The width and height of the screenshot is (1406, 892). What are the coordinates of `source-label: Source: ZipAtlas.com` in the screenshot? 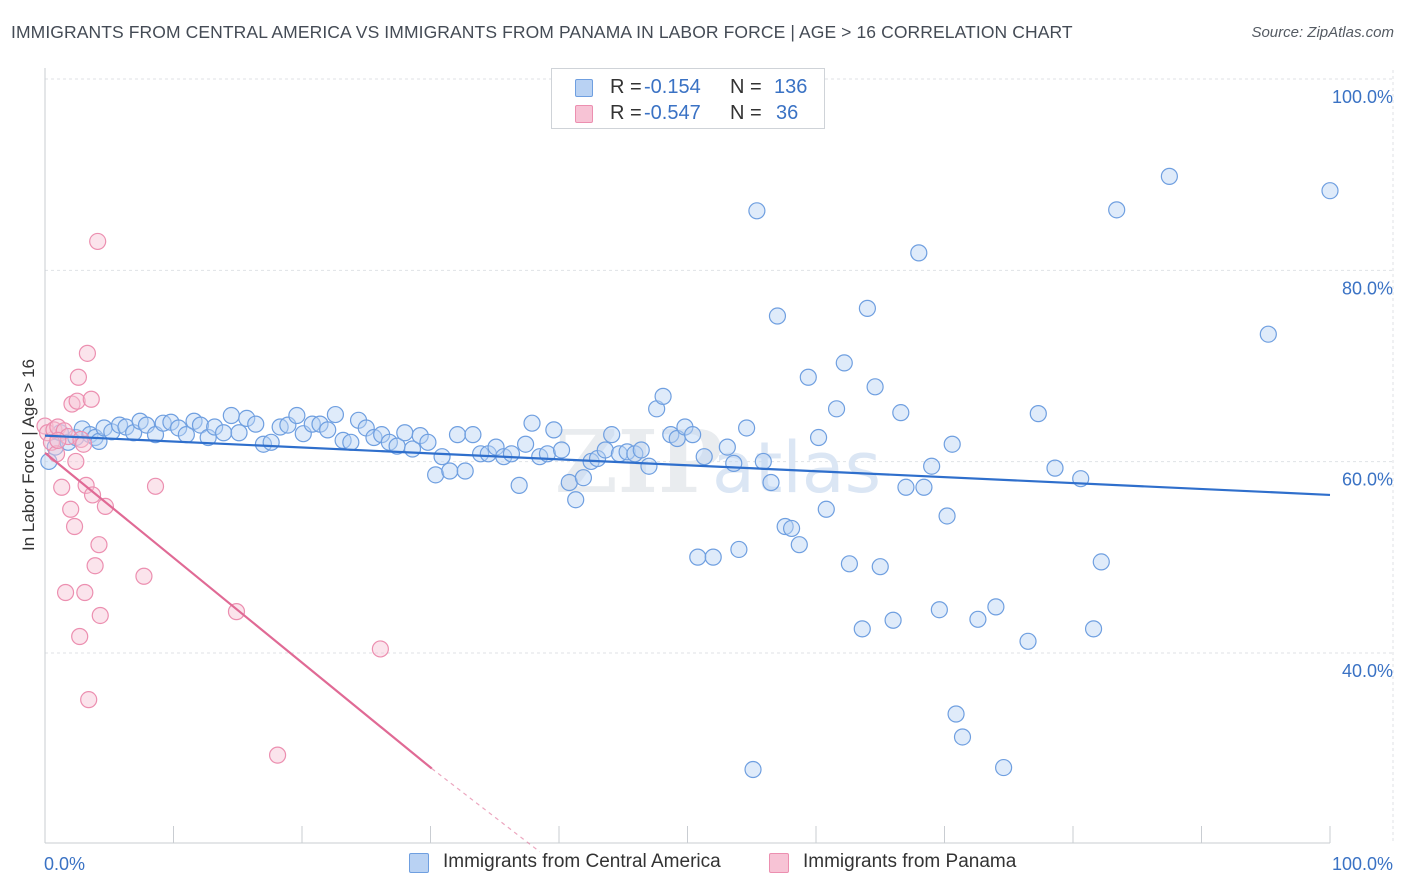 It's located at (1322, 32).